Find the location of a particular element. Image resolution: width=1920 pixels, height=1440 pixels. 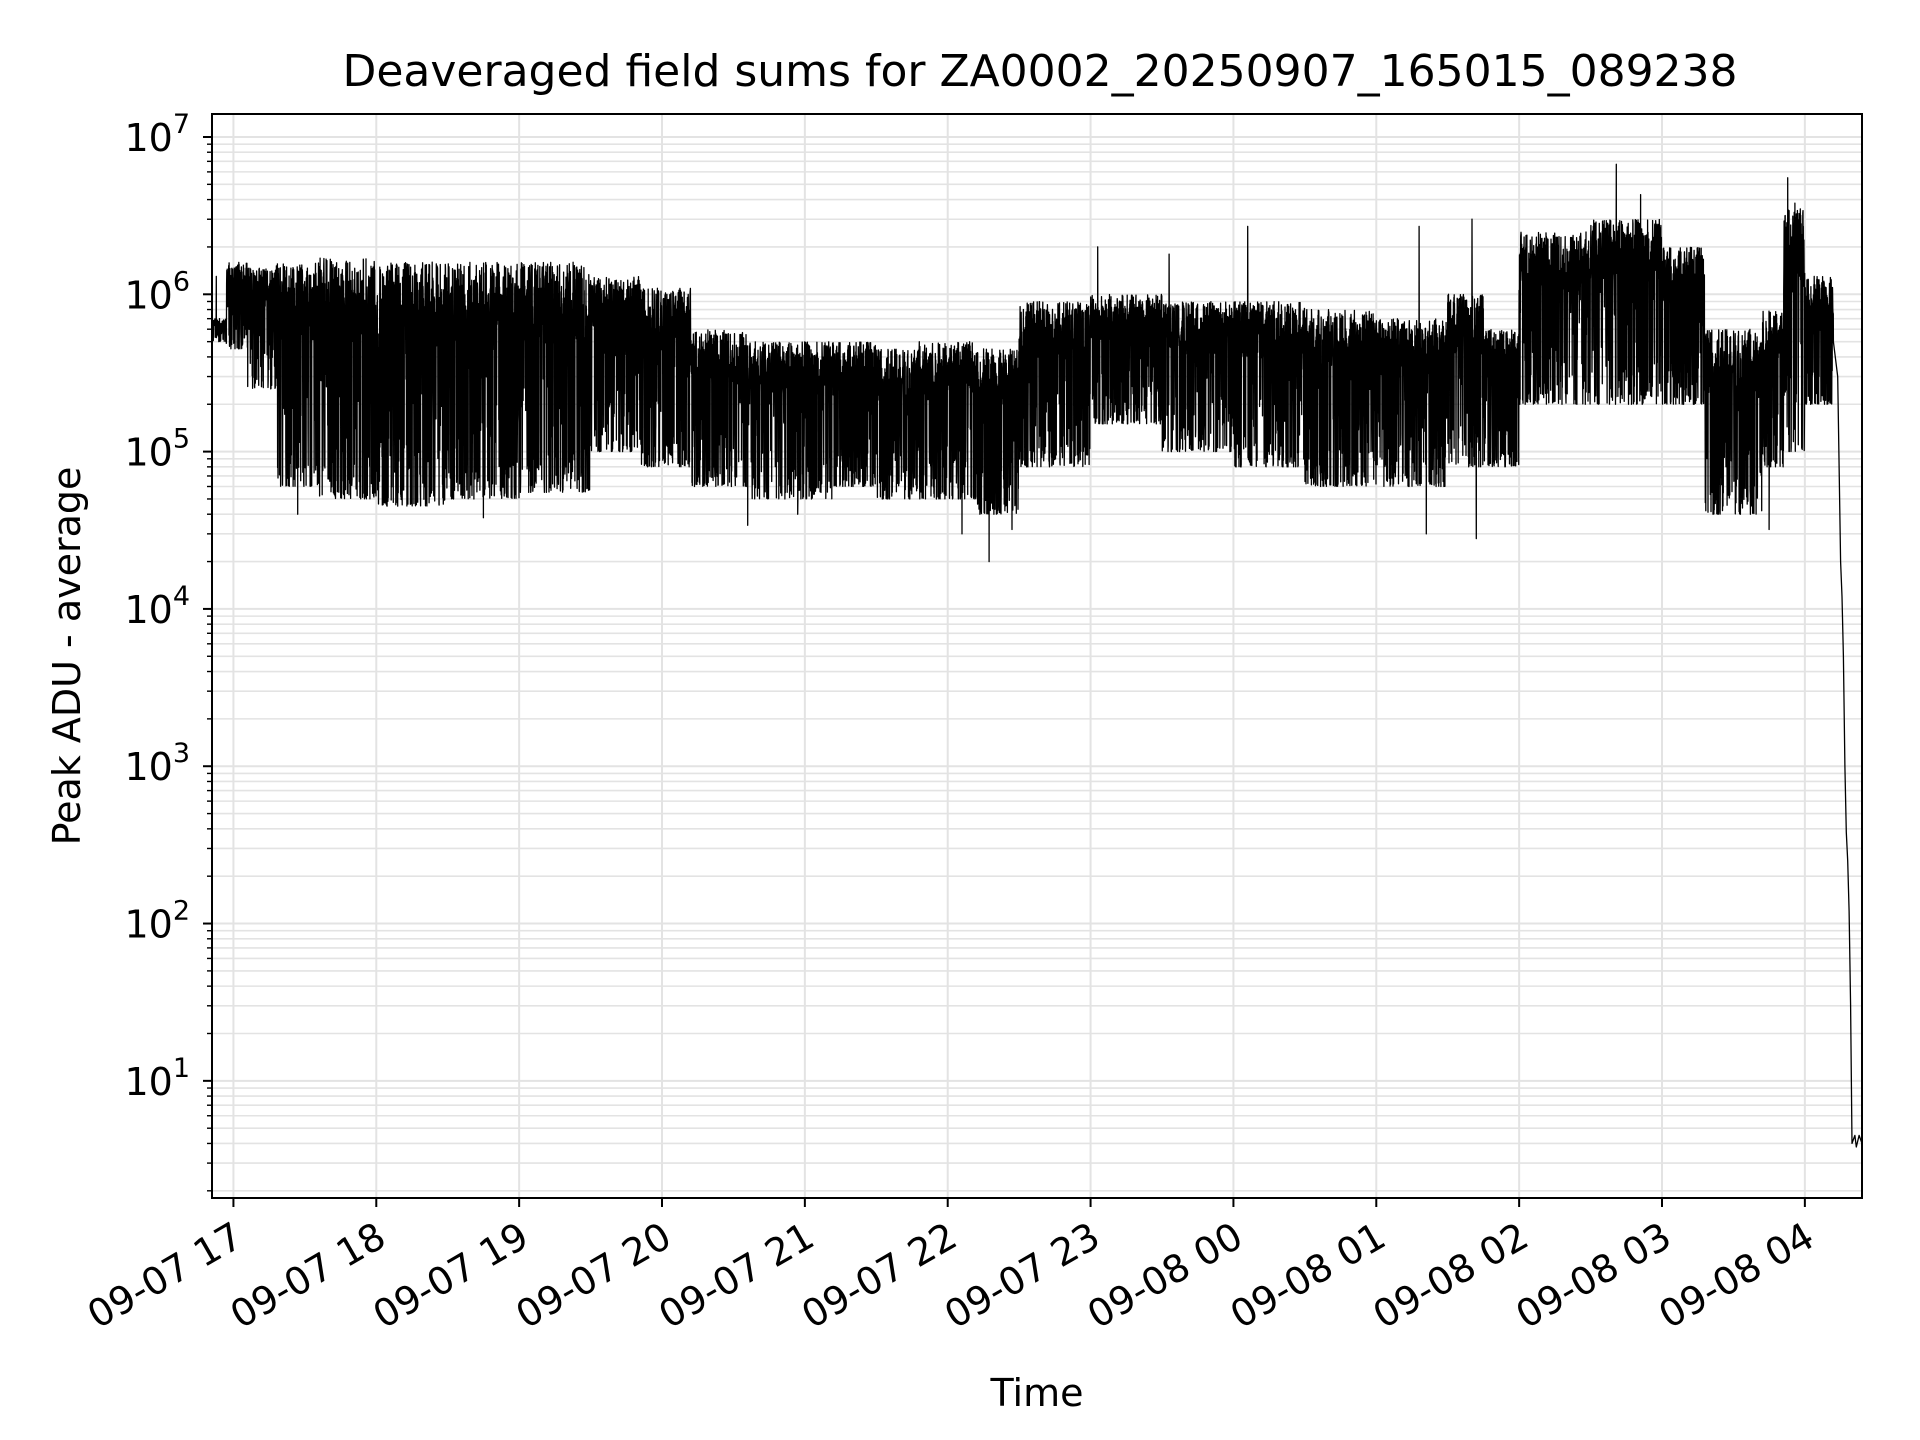

y-tick-exponent: 6 is located at coordinates (181, 281).